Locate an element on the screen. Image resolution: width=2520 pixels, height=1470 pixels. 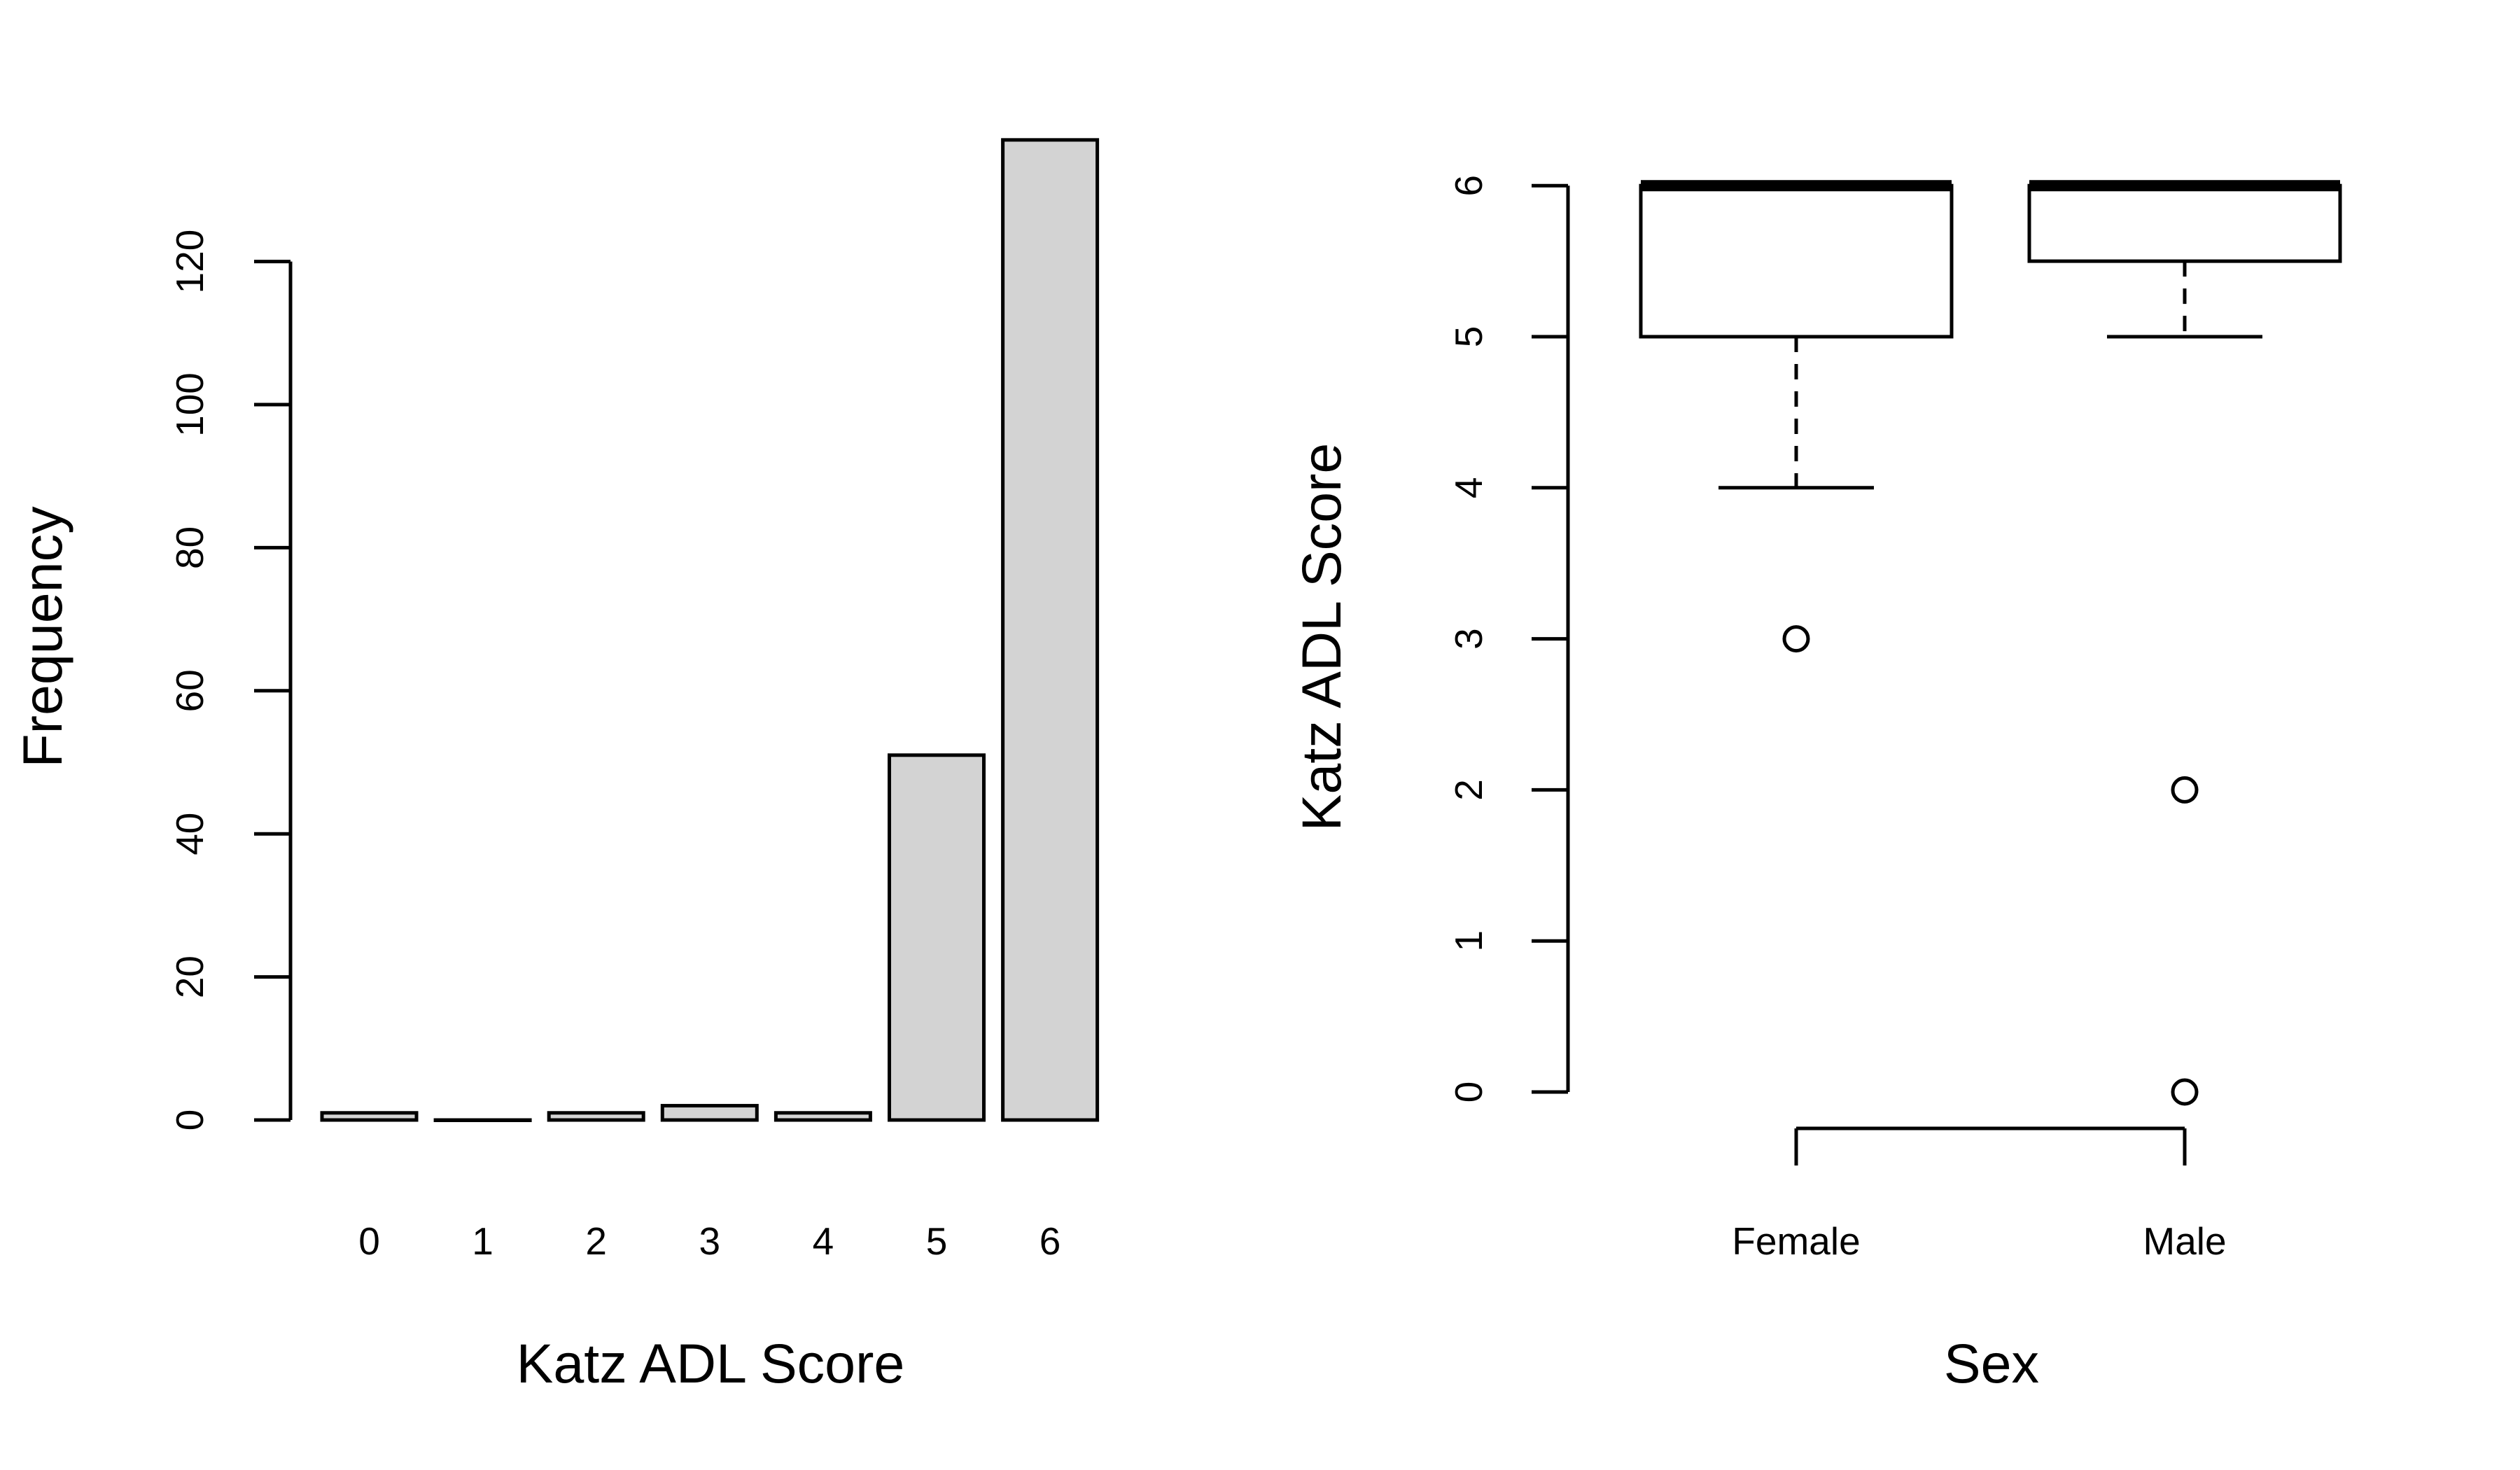
box-y-axis-title: Katz ADL Score is located at coordinates (1321, 637).